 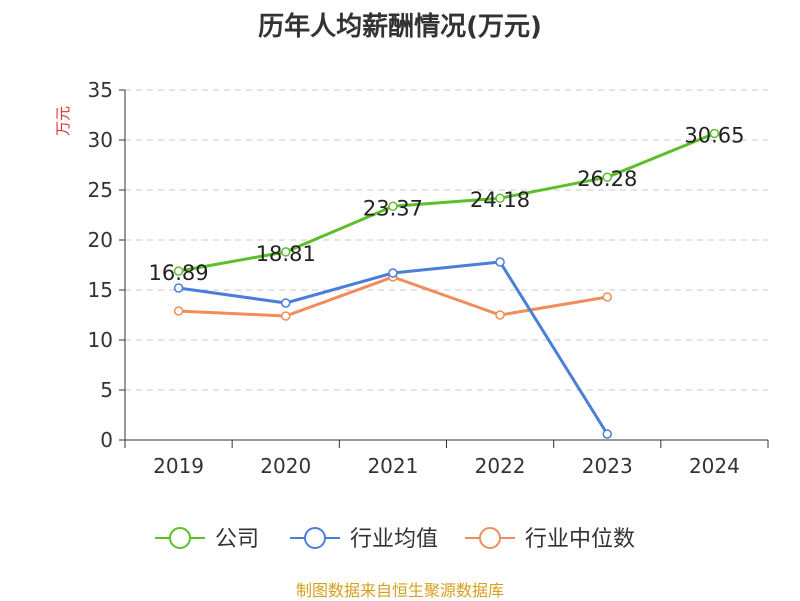 What do you see at coordinates (100, 340) in the screenshot?
I see `y-tick-label: 10` at bounding box center [100, 340].